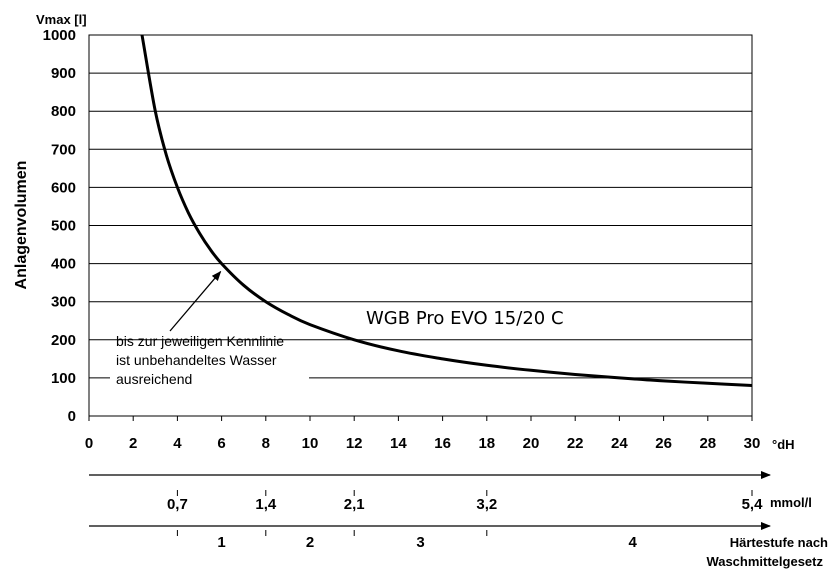  I want to click on haerte-zone-labels: 1 2 3 4, so click(406, 540).